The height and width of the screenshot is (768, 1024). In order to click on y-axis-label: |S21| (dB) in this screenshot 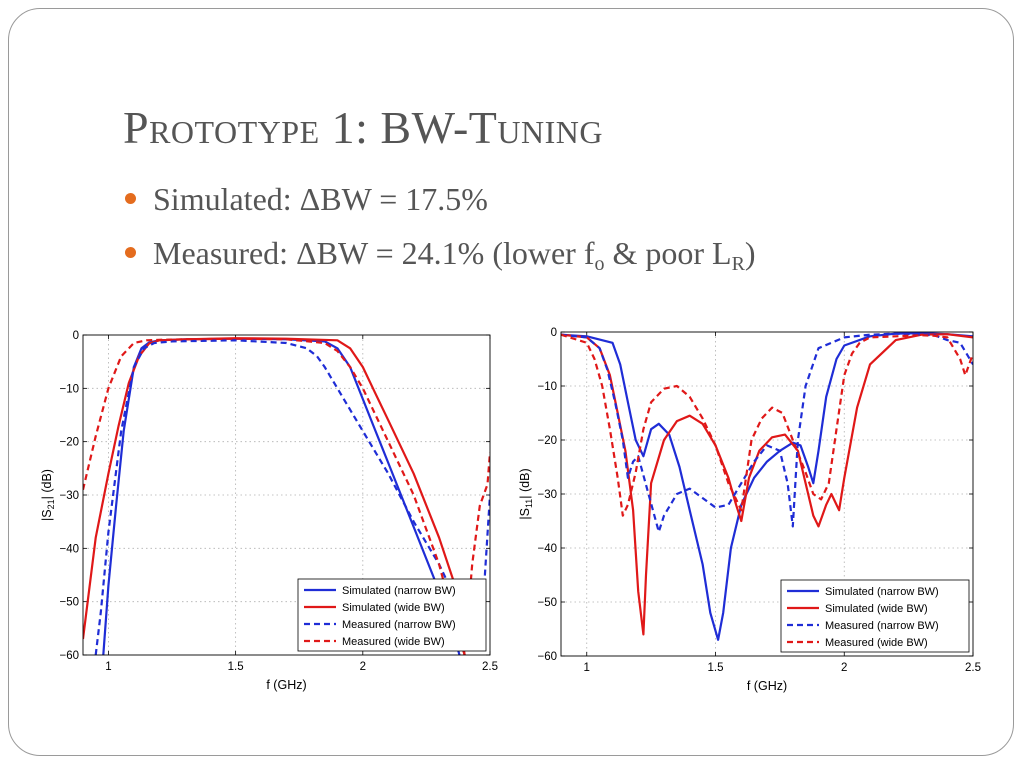, I will do `click(48, 495)`.